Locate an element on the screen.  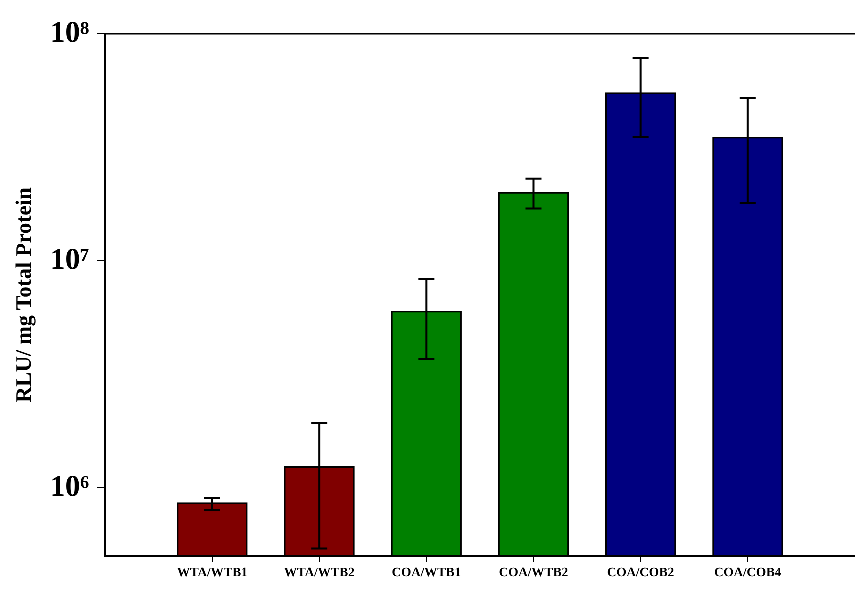
x-tick-label: COA/WTB1 is located at coordinates (427, 572).